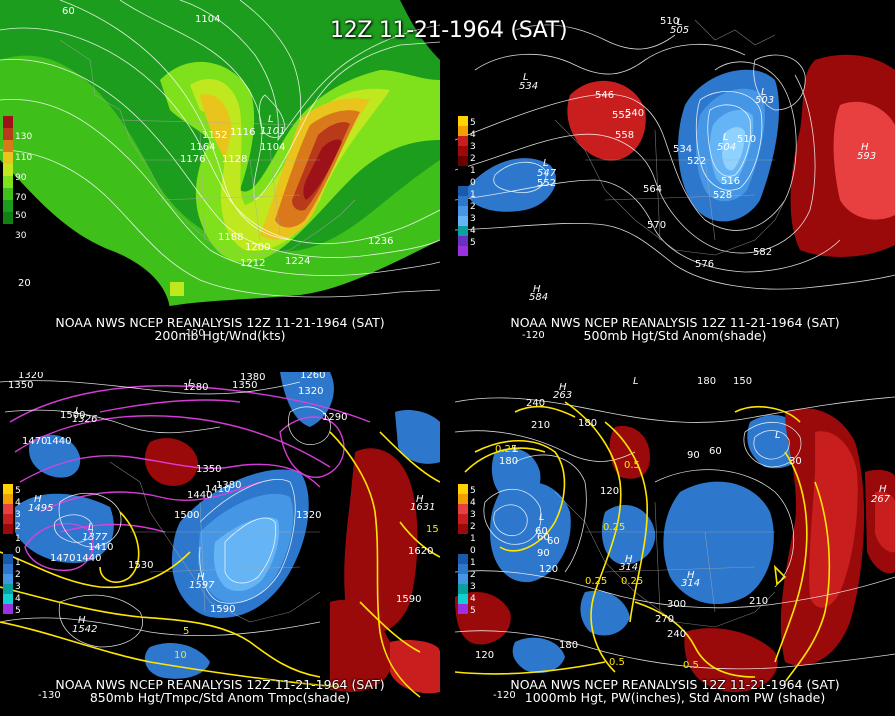 The image size is (895, 716). I want to click on contour-label: 510, so click(669, 21).